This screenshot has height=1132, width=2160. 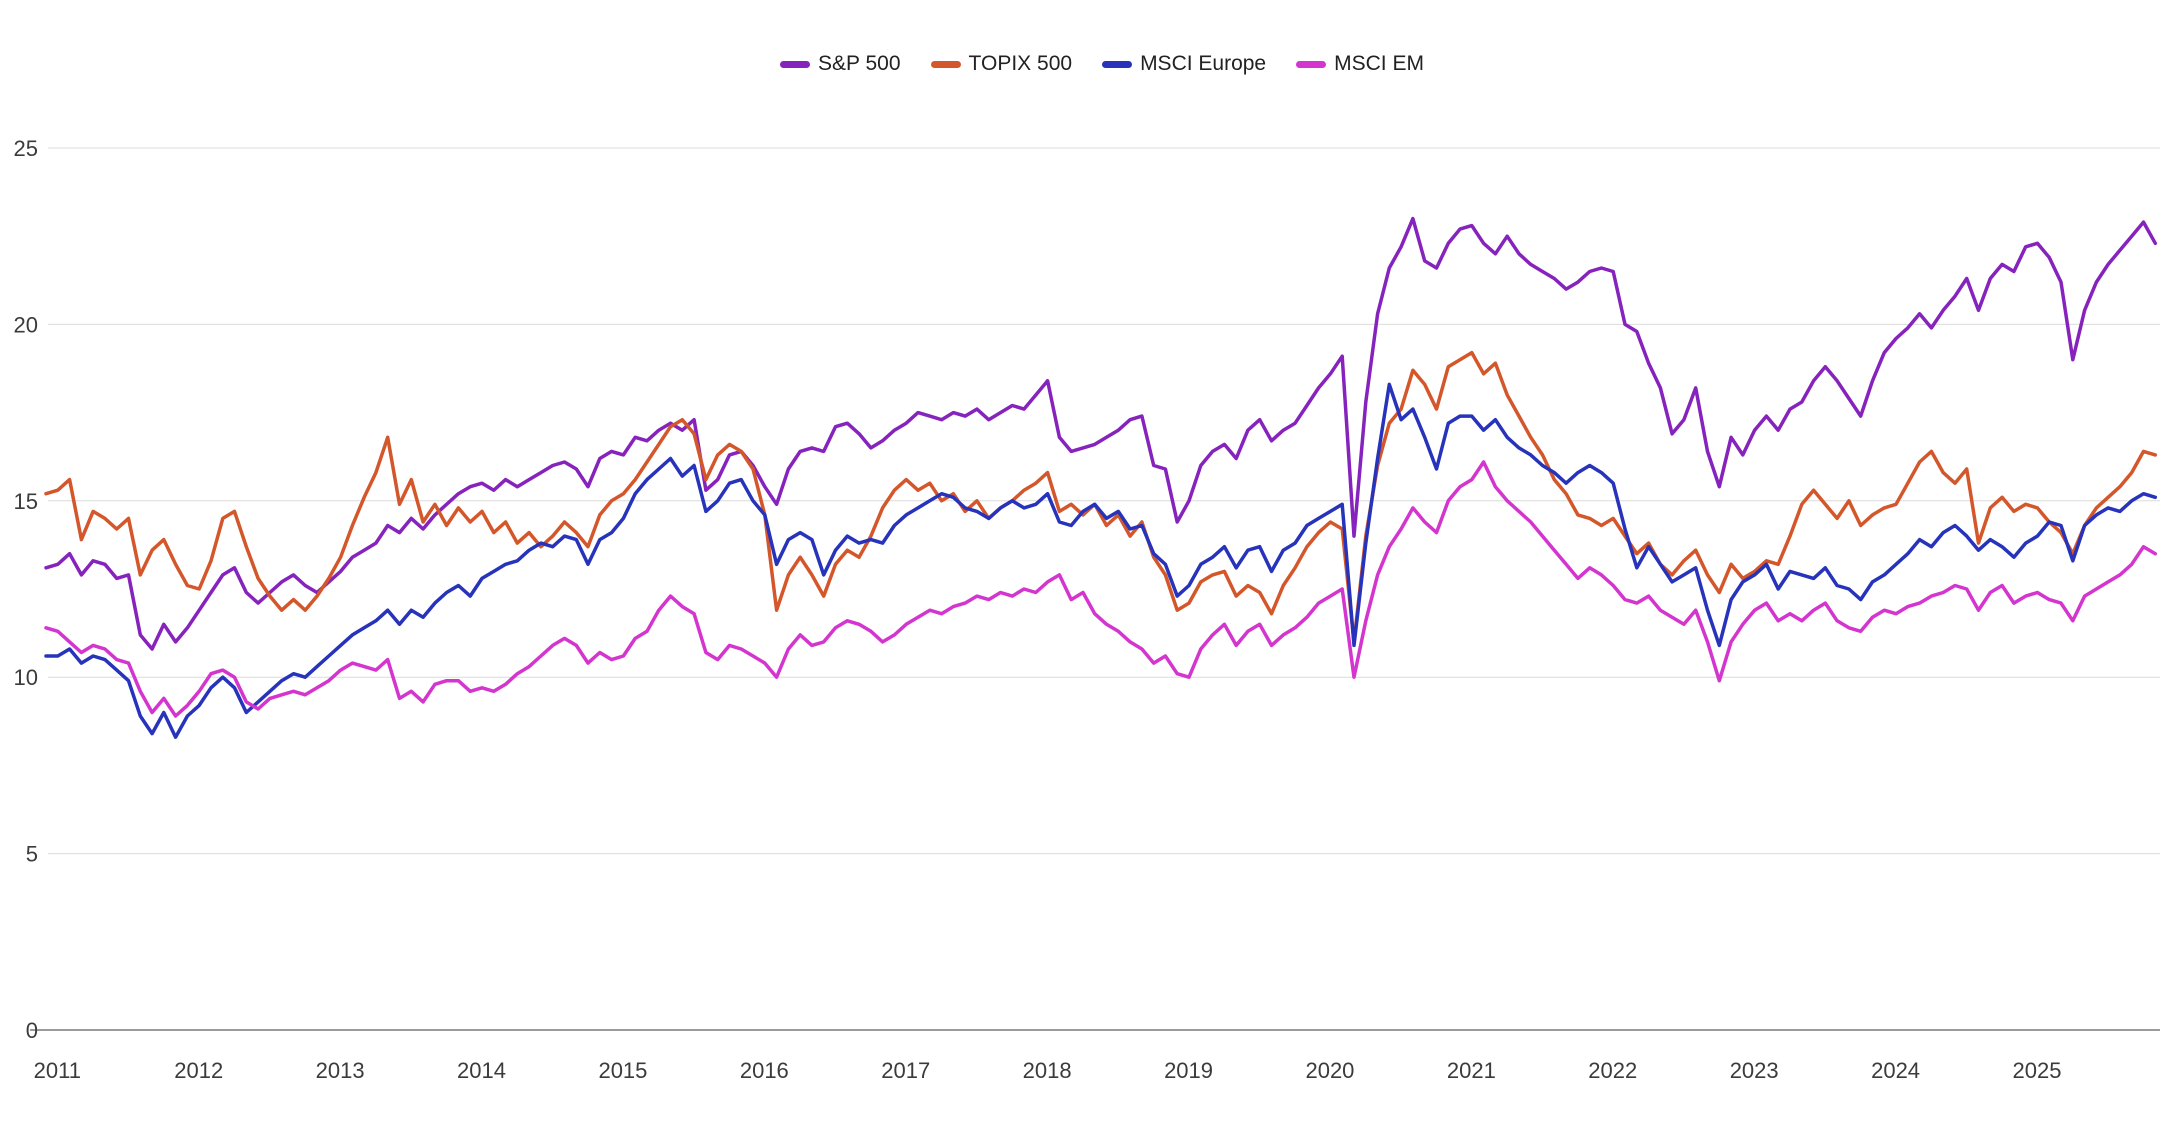 I want to click on legend-line-swatch-msci-europe, so click(x=1117, y=64).